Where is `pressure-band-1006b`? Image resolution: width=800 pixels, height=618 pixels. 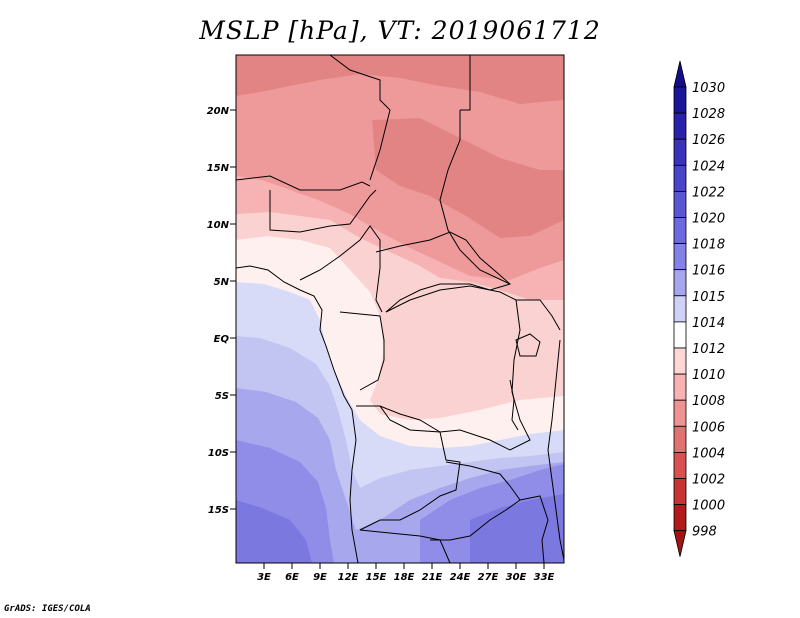 pressure-band-1006b is located at coordinates (468, 178).